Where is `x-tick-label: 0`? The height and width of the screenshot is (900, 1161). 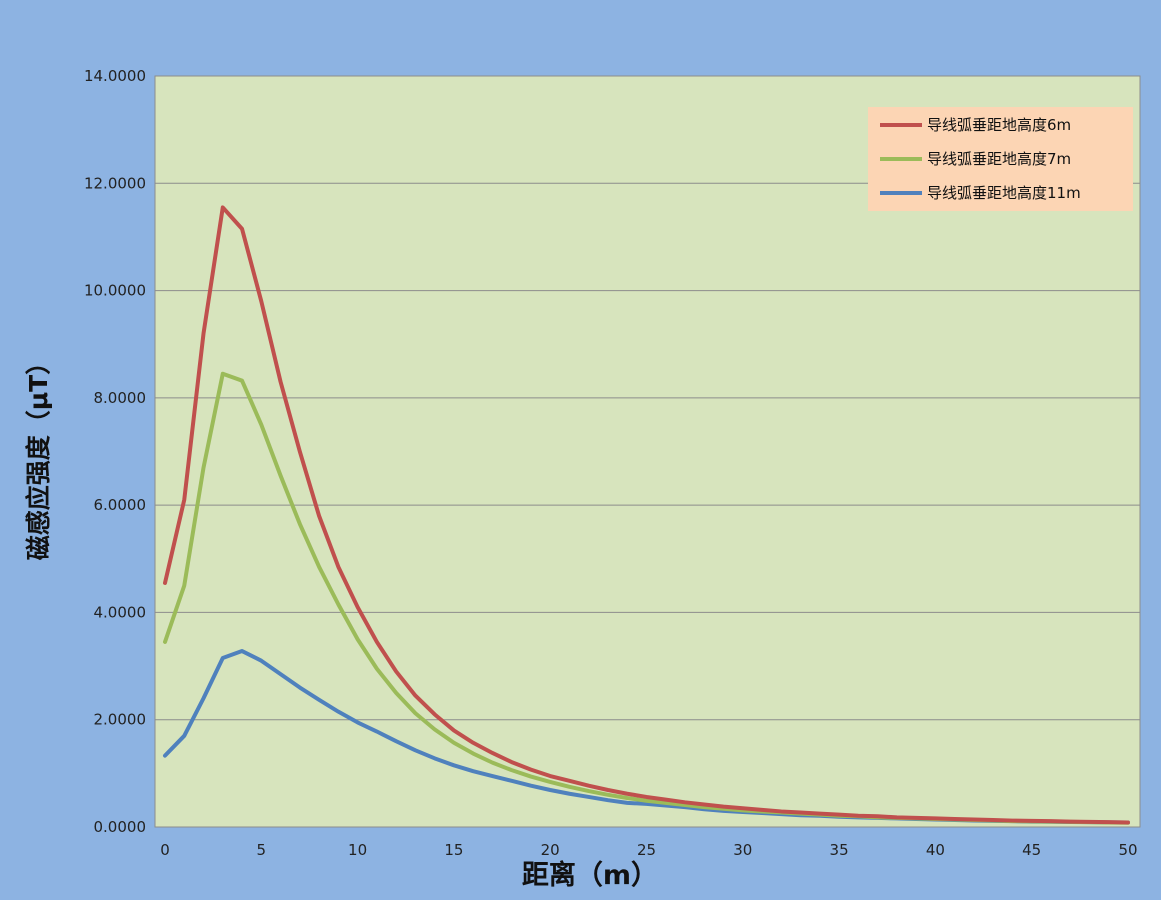
x-tick-label: 0 is located at coordinates (165, 850).